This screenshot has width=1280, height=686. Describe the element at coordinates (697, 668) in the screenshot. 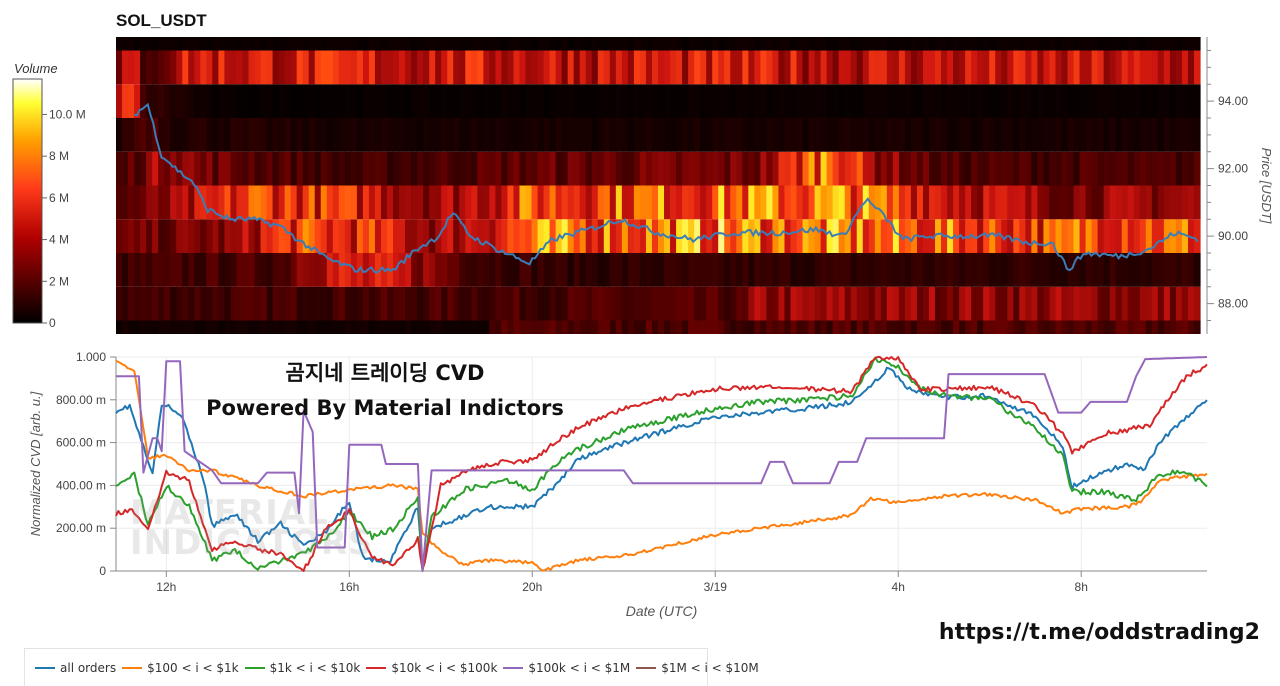

I see `legend-item: $1M < i < $10M` at that location.